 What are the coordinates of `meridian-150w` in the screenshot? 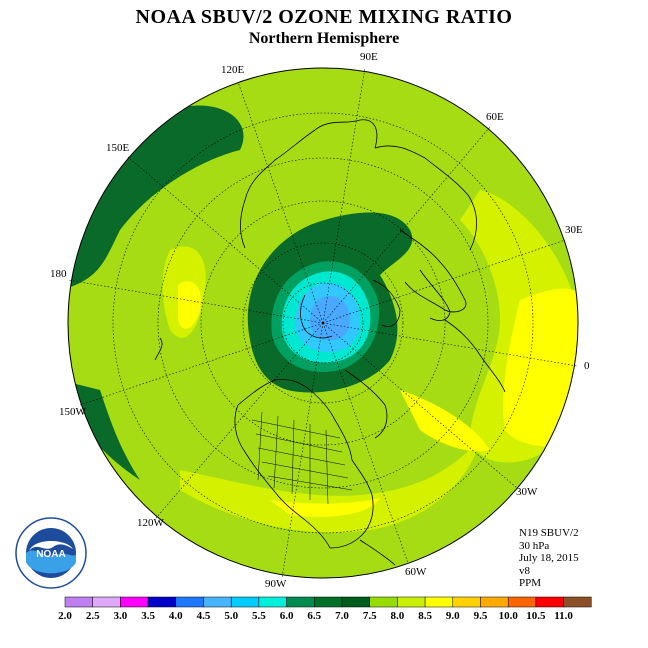 It's located at (201, 364).